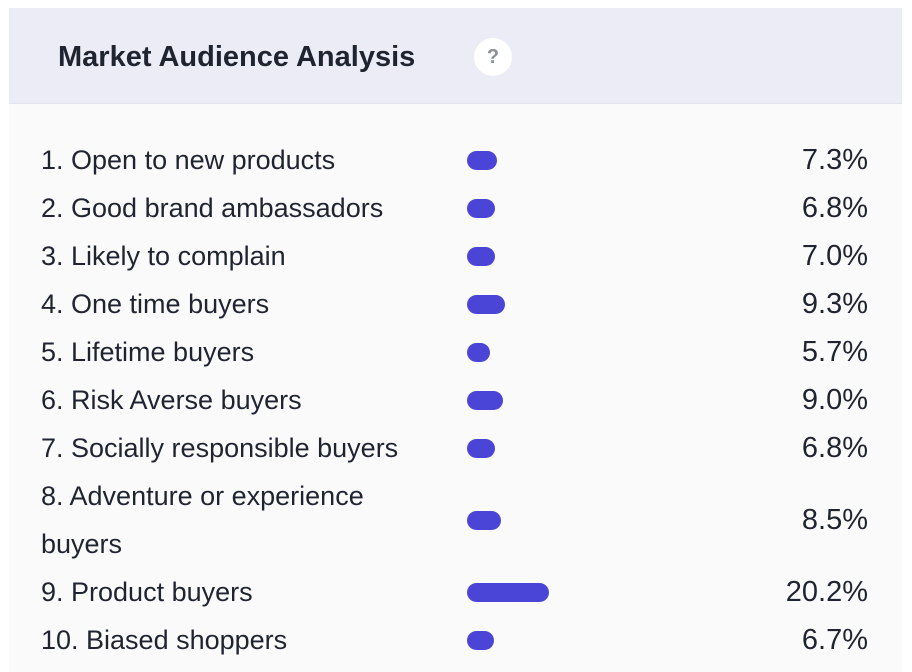  What do you see at coordinates (826, 592) in the screenshot?
I see `value-label: 20.2%` at bounding box center [826, 592].